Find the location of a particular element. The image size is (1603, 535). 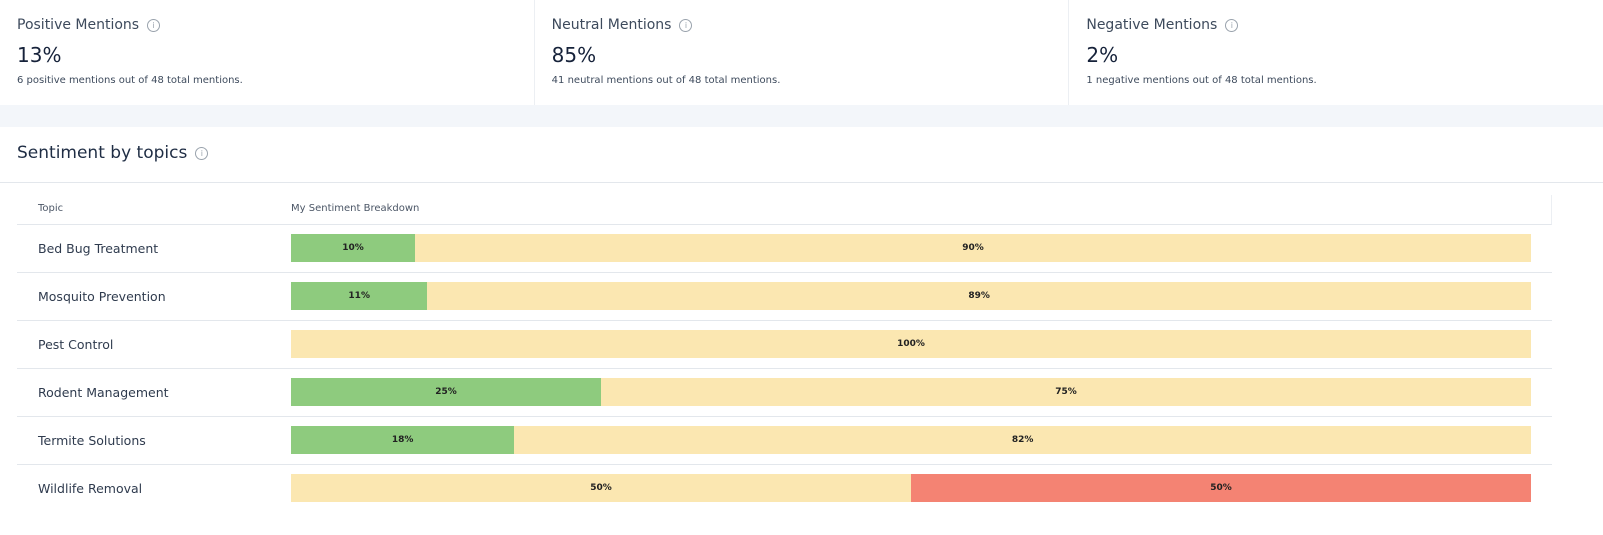

bar-segment: 18% is located at coordinates (403, 440).